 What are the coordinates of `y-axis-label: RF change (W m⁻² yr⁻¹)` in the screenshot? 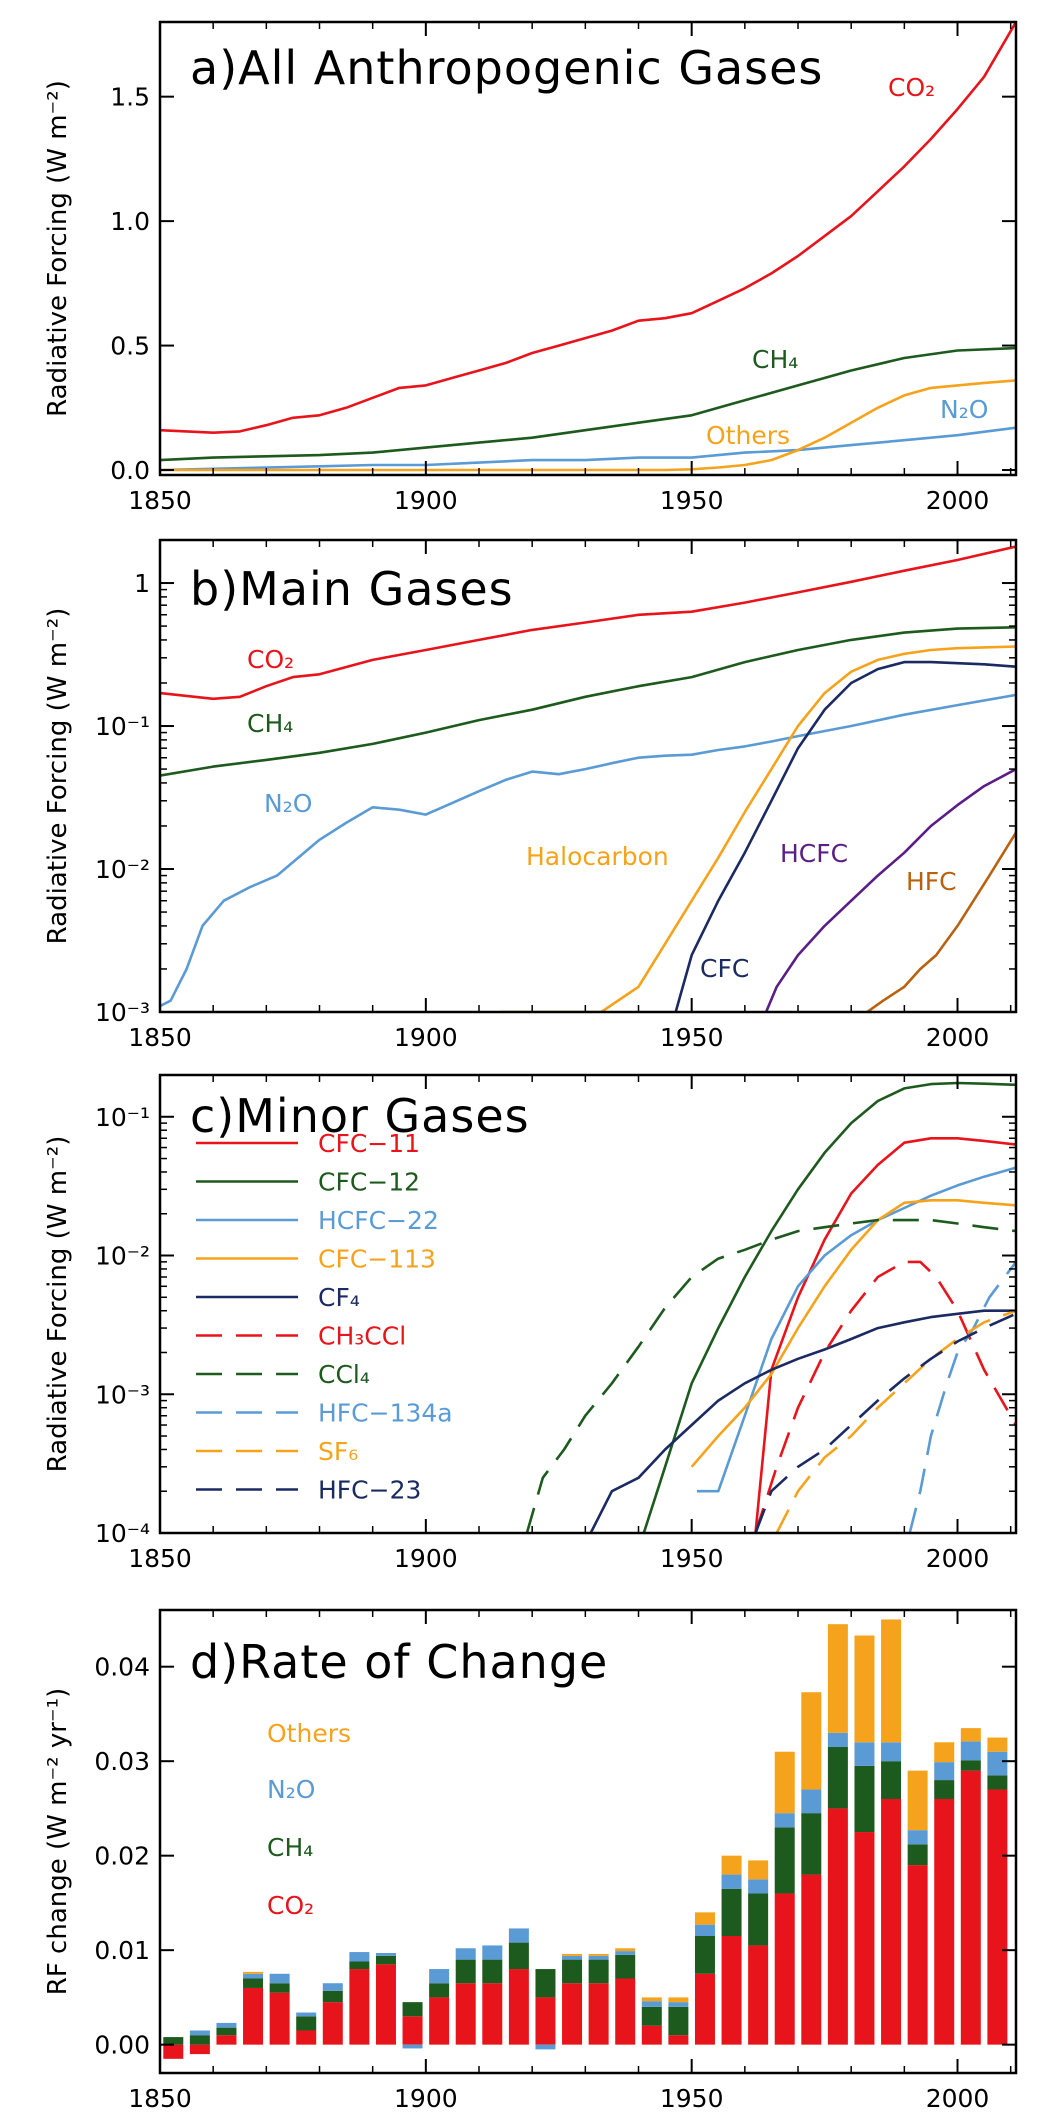 It's located at (58, 1841).